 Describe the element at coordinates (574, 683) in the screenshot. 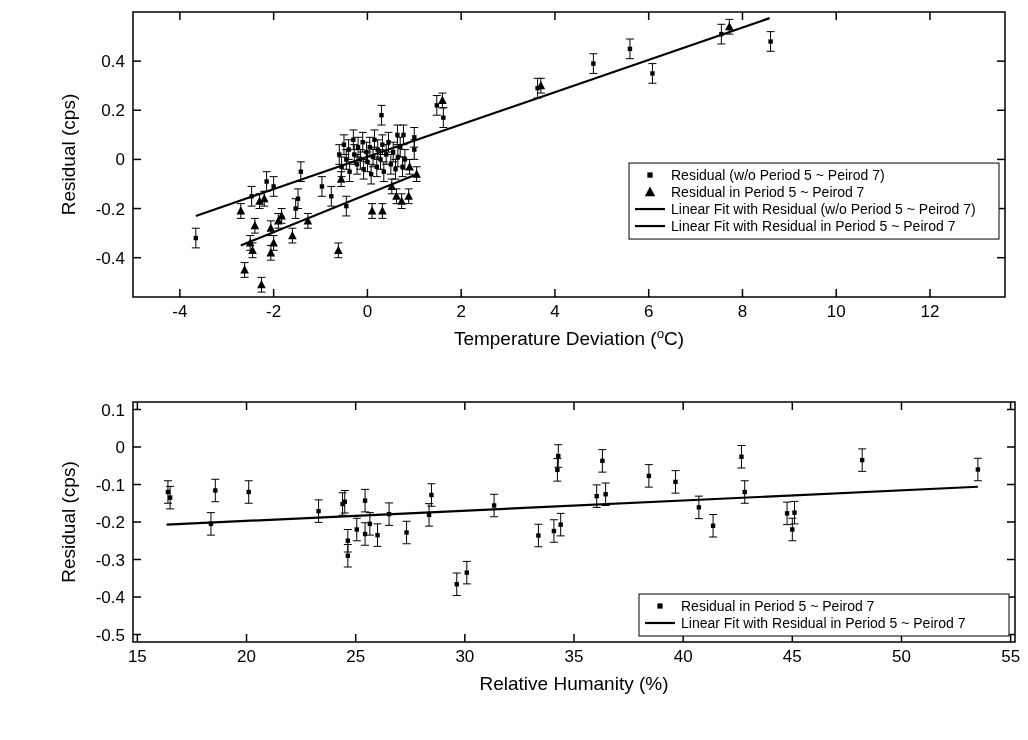

I see `x-axis-title: Relative Humanity (%)` at that location.